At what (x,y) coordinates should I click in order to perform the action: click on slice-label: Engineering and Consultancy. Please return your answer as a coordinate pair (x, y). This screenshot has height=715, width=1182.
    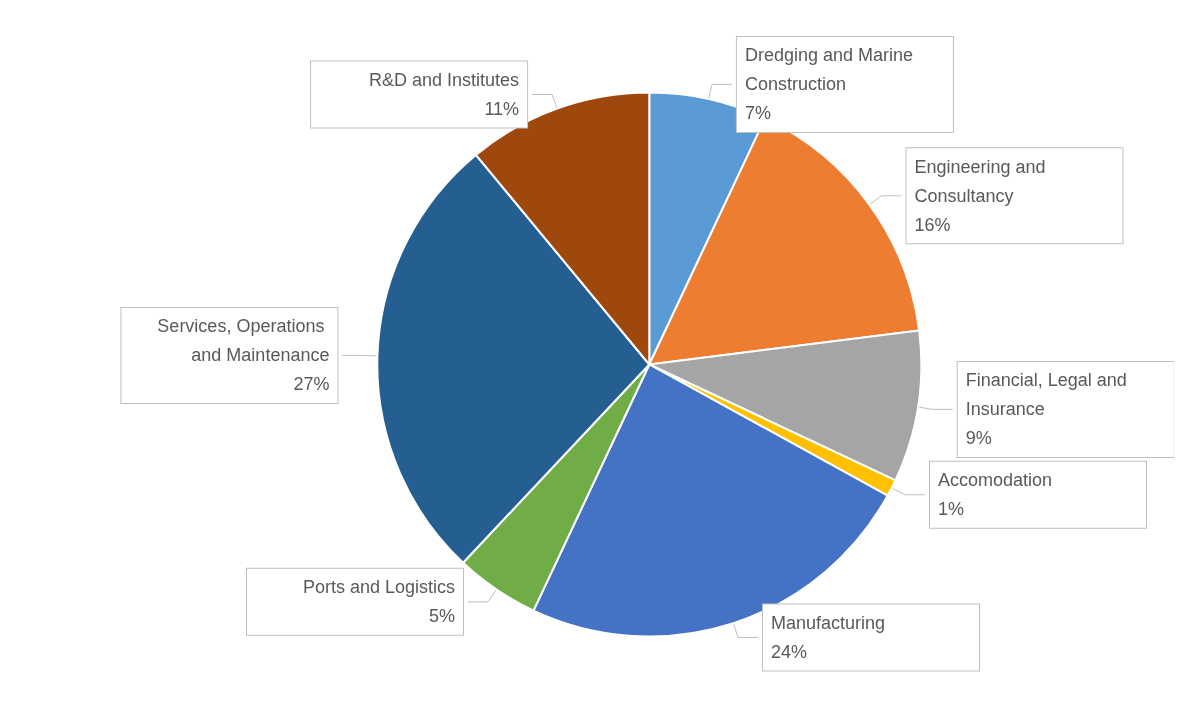
    Looking at the image, I should click on (982, 181).